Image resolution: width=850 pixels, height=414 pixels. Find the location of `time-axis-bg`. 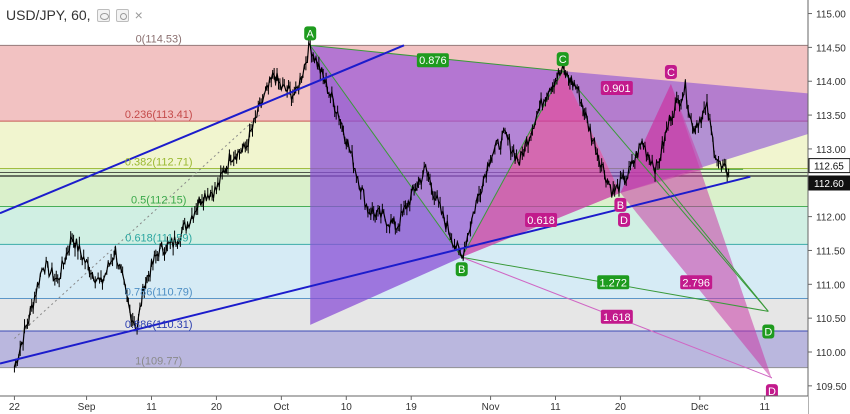

time-axis-bg is located at coordinates (404, 405).